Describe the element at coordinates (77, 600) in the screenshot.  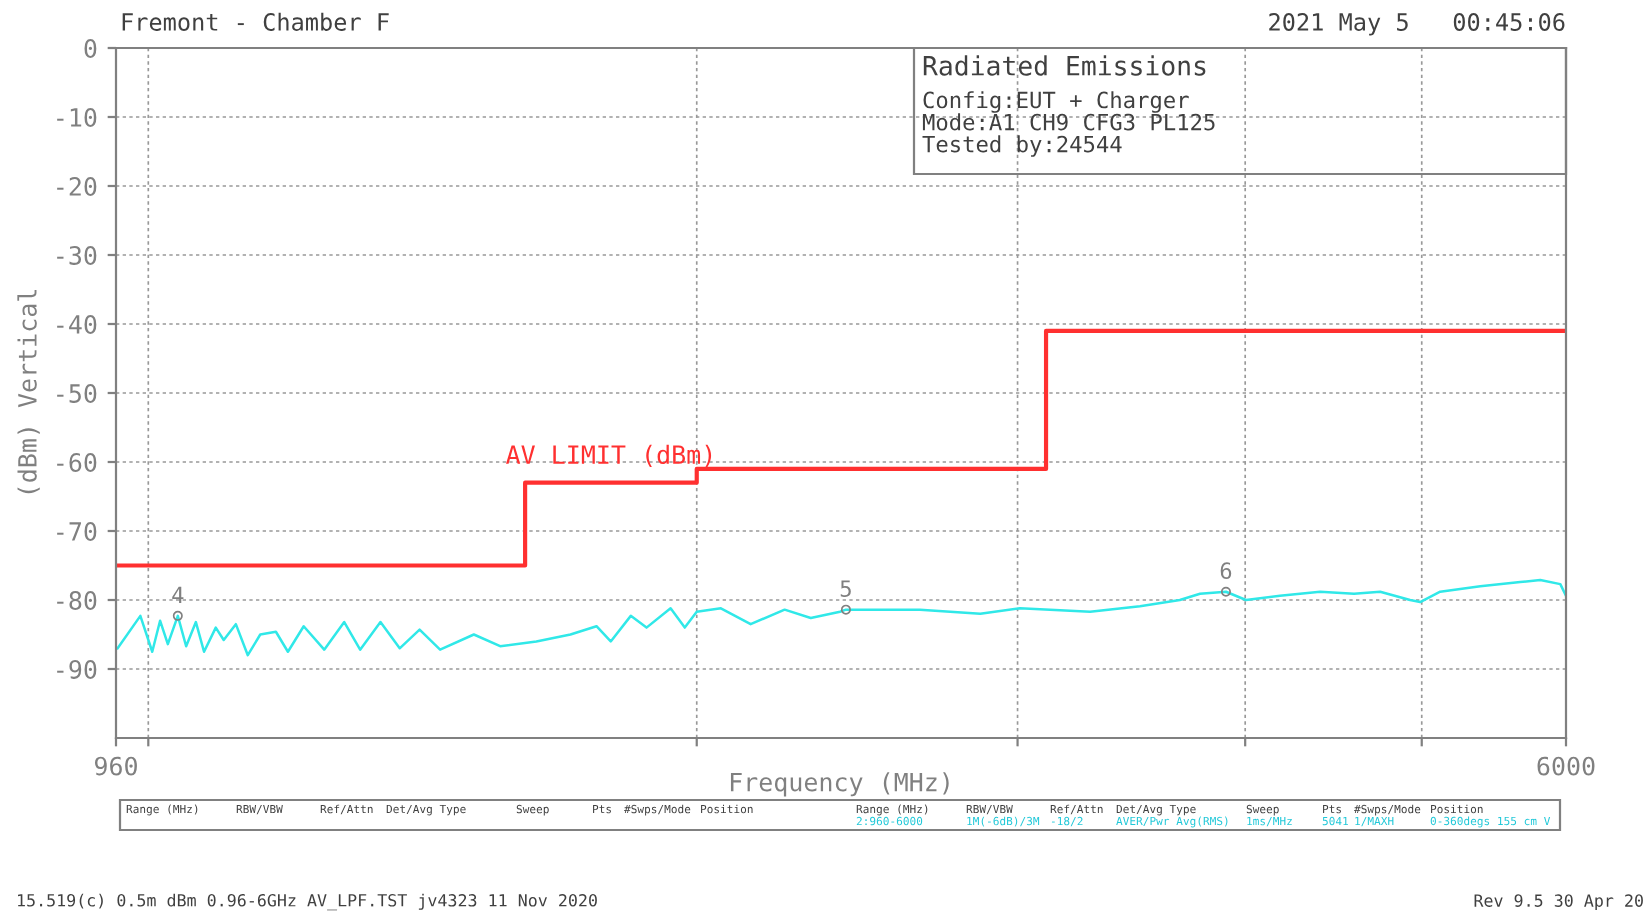
I see `y-tick-label: -80` at that location.